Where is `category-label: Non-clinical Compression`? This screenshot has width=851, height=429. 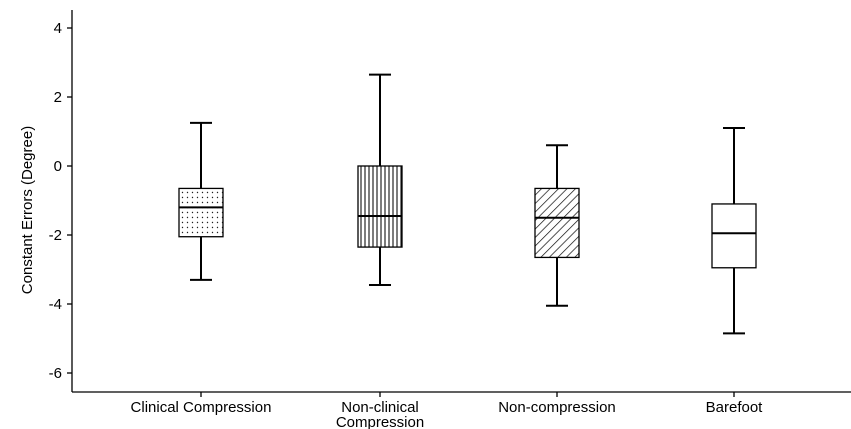 category-label: Non-clinical Compression is located at coordinates (380, 414).